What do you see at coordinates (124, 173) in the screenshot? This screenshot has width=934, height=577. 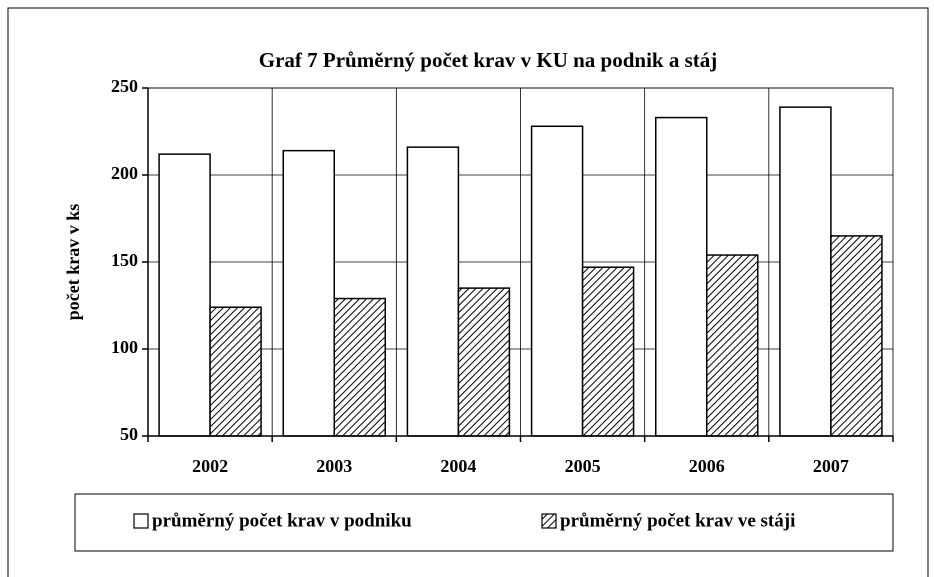 I see `y-tick-label: 200` at bounding box center [124, 173].